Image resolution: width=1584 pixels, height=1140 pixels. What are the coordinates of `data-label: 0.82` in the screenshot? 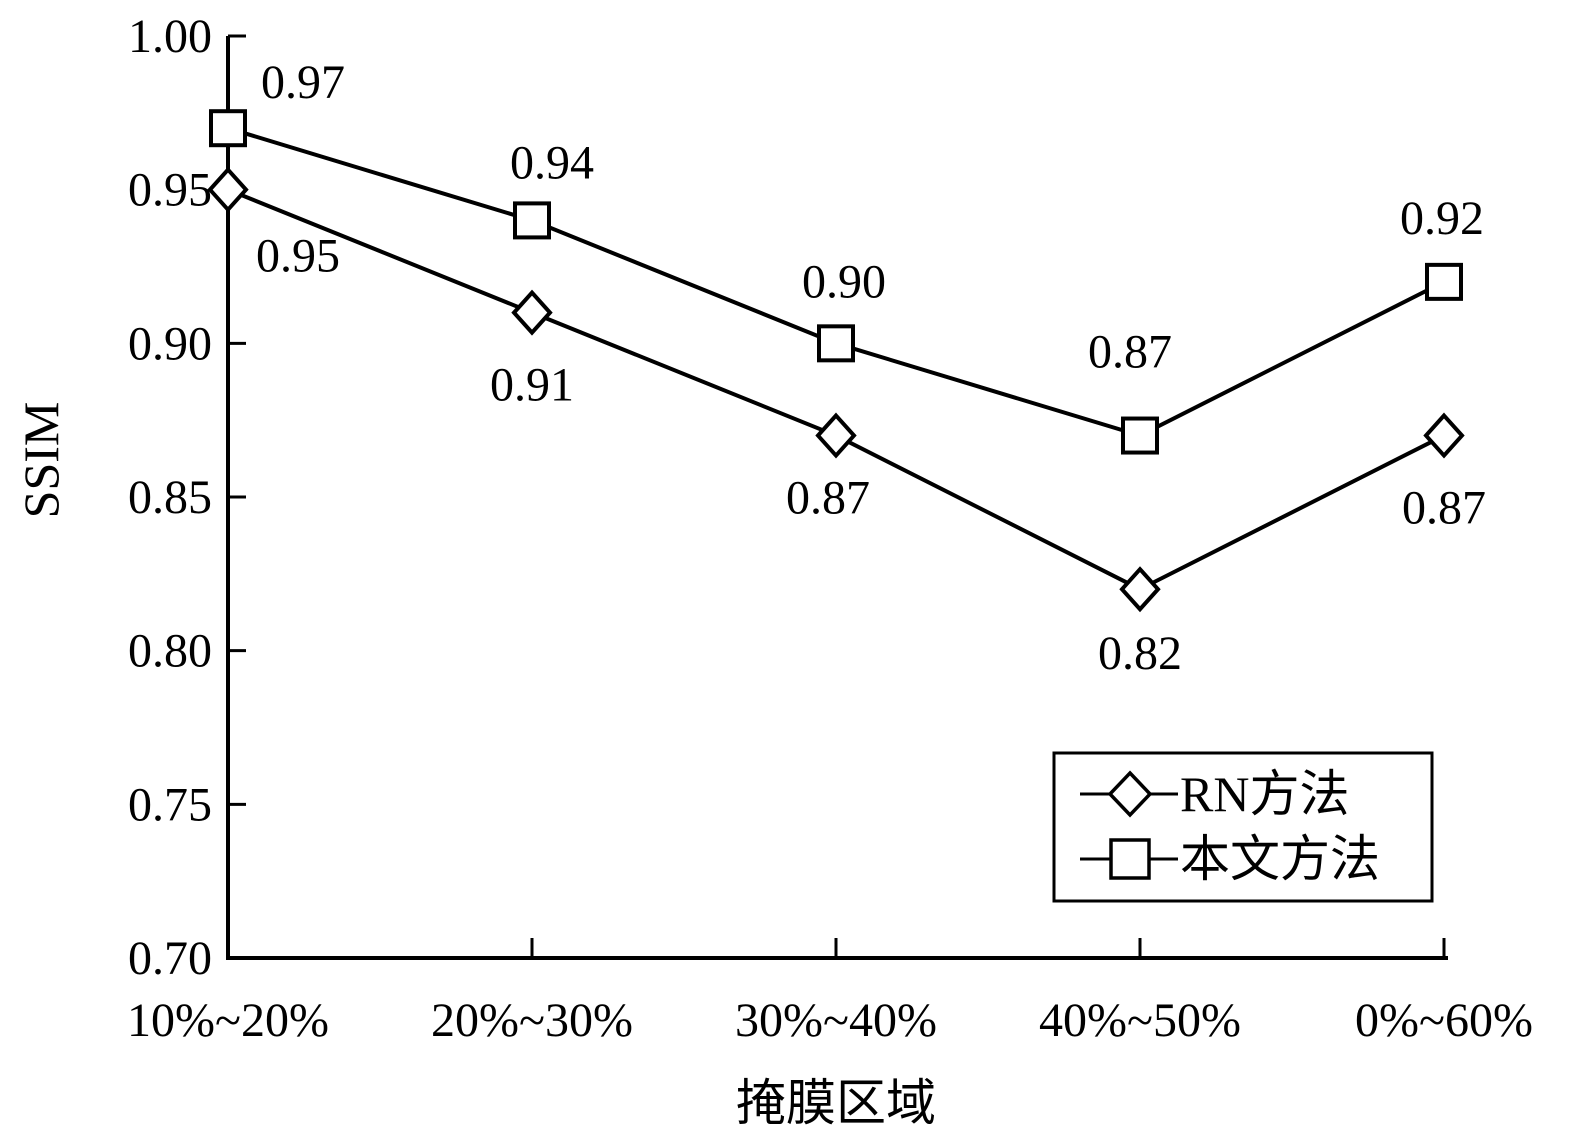 It's located at (1140, 653).